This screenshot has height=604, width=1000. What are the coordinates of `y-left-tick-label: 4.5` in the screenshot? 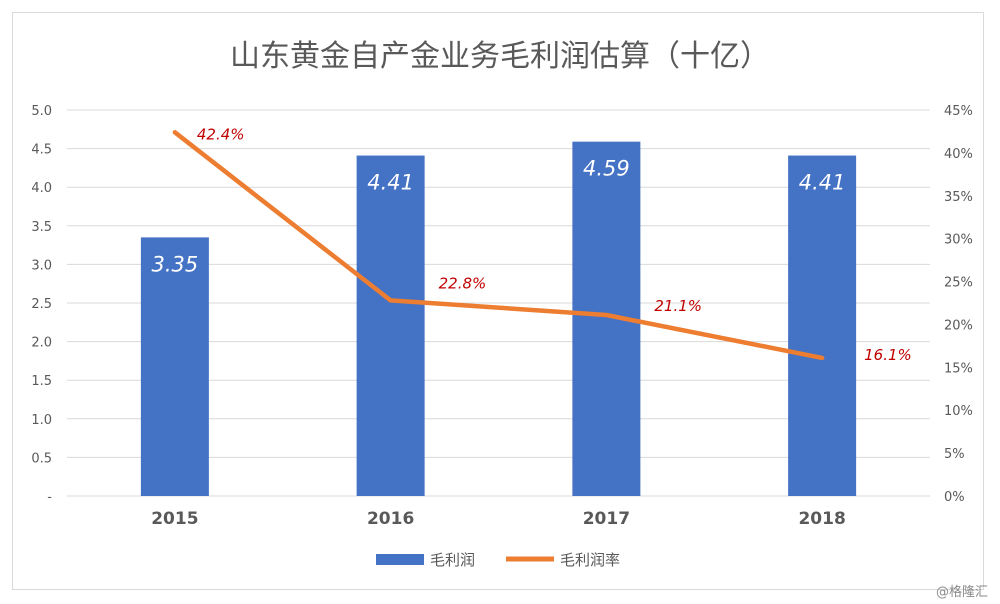 It's located at (41, 150).